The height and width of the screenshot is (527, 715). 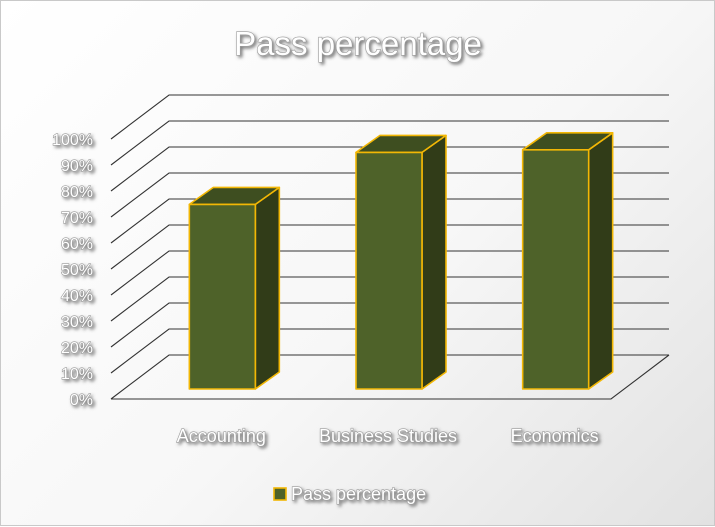 What do you see at coordinates (77, 374) in the screenshot?
I see `y-tick-label: 10%` at bounding box center [77, 374].